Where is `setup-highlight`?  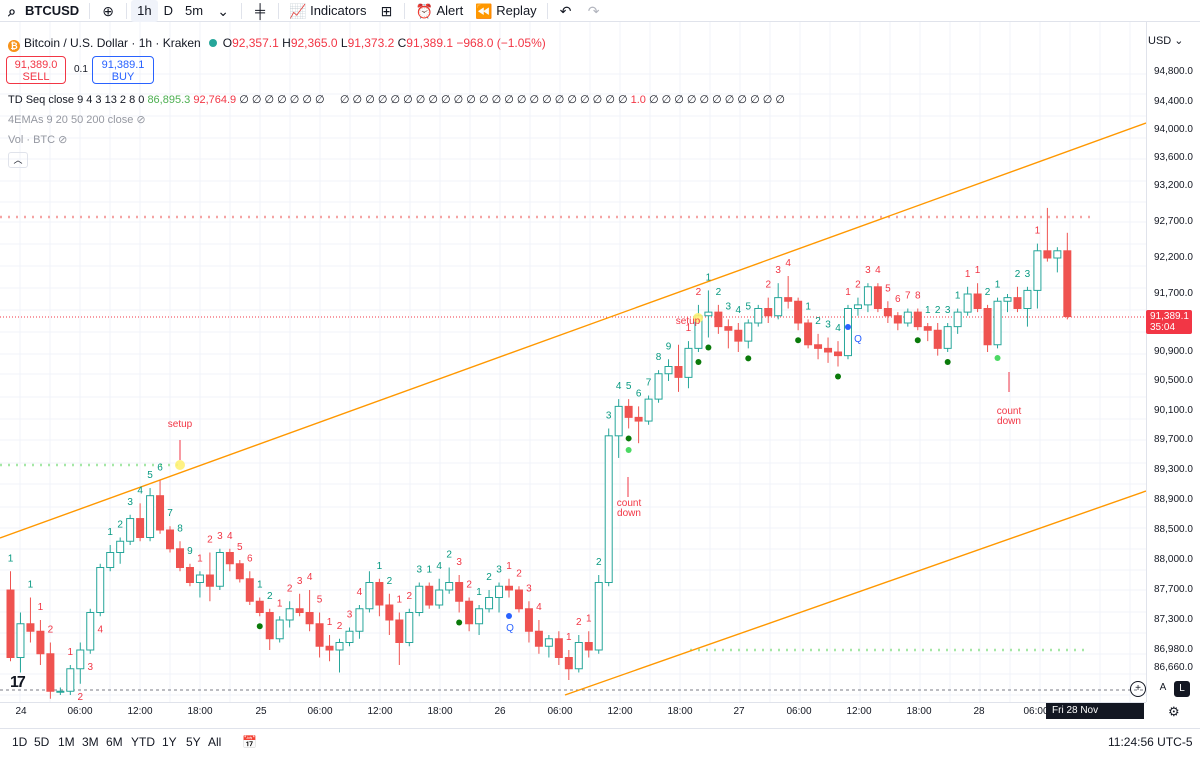
setup-highlight is located at coordinates (180, 465).